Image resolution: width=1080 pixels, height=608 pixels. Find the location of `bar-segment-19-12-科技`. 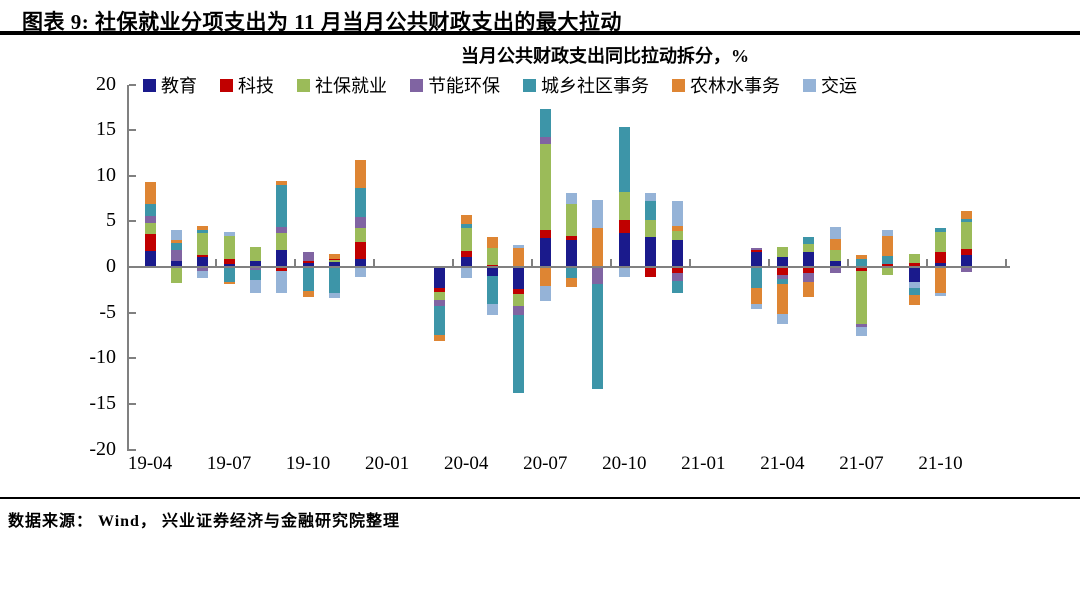

bar-segment-19-12-科技 is located at coordinates (361, 250).